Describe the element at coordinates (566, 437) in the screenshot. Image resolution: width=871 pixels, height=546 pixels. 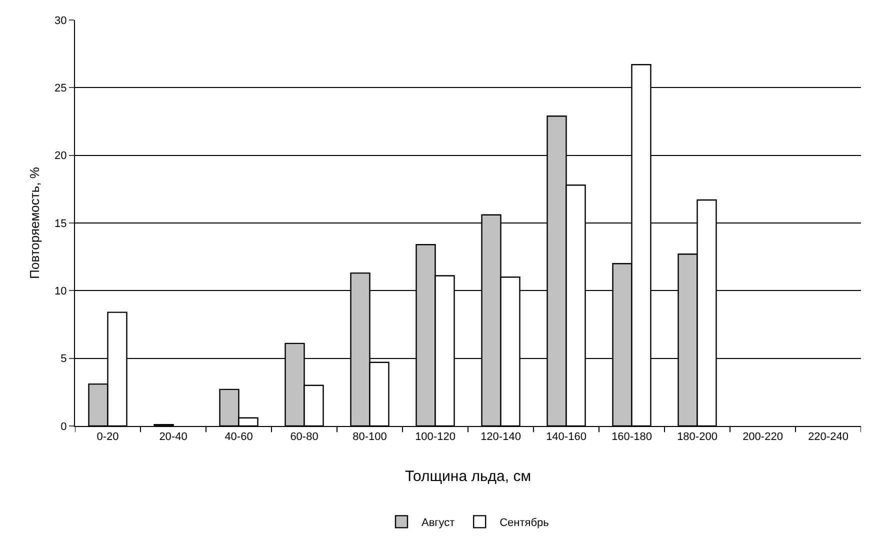
I see `x-tick-label: 140-160` at that location.